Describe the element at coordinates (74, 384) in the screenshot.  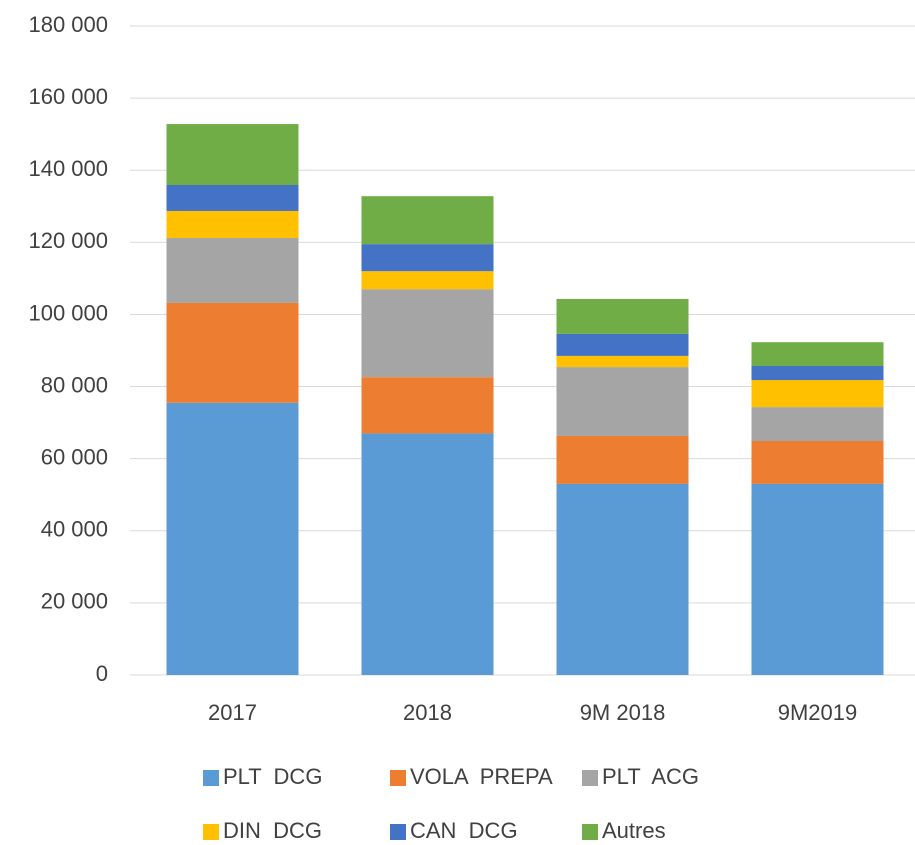
I see `y-tick-label: 80 000` at that location.